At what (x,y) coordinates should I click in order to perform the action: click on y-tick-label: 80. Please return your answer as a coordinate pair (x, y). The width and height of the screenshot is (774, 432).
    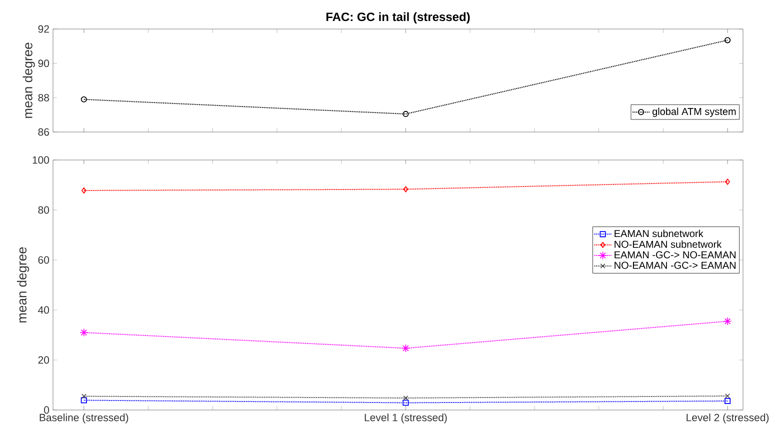
    Looking at the image, I should click on (44, 210).